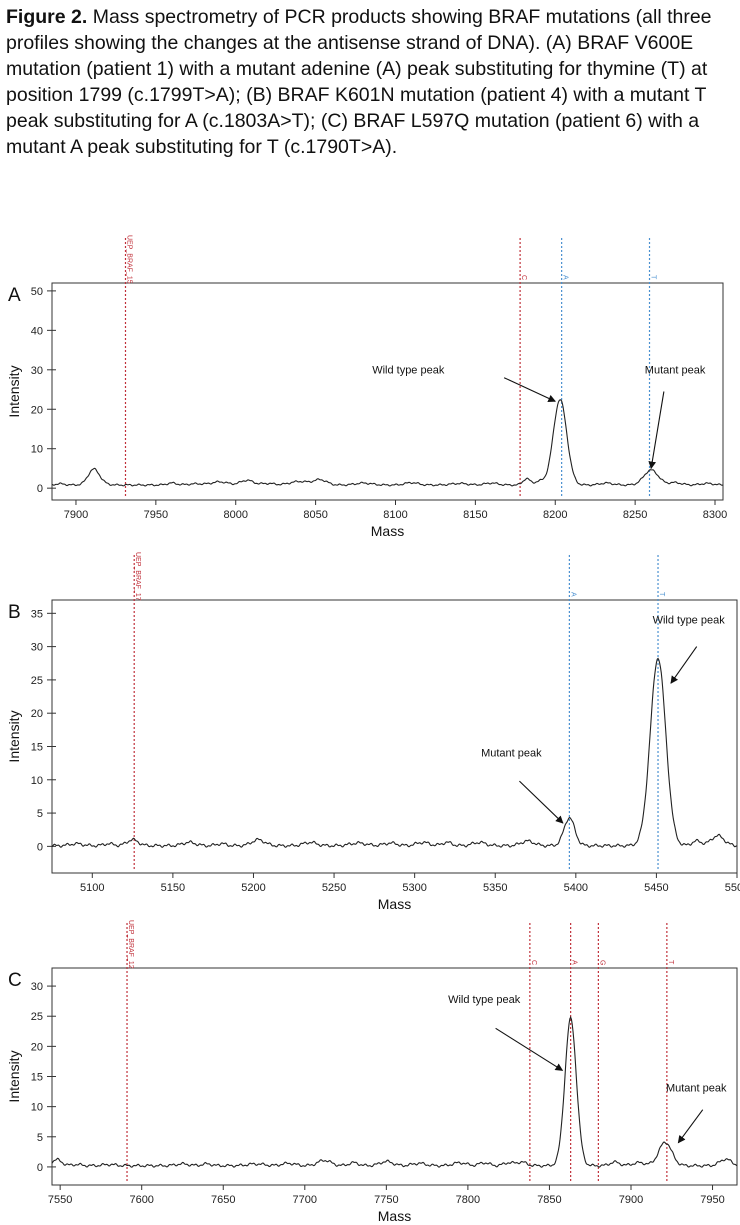 This screenshot has width=740, height=1225. Describe the element at coordinates (601, 962) in the screenshot. I see `marker-label: G` at that location.